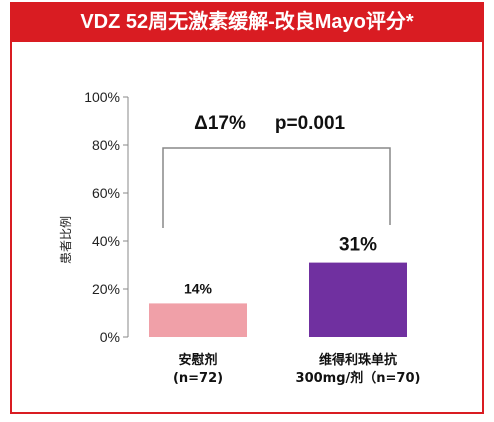  What do you see at coordinates (106, 241) in the screenshot?
I see `y-tick-label: 40%` at bounding box center [106, 241].